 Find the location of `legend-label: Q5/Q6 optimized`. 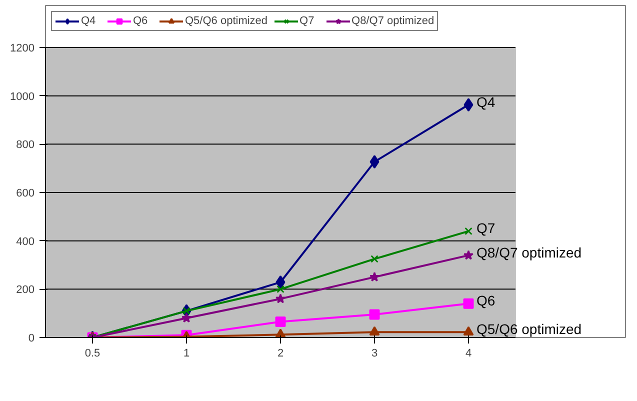

legend-label: Q5/Q6 optimized is located at coordinates (226, 21).